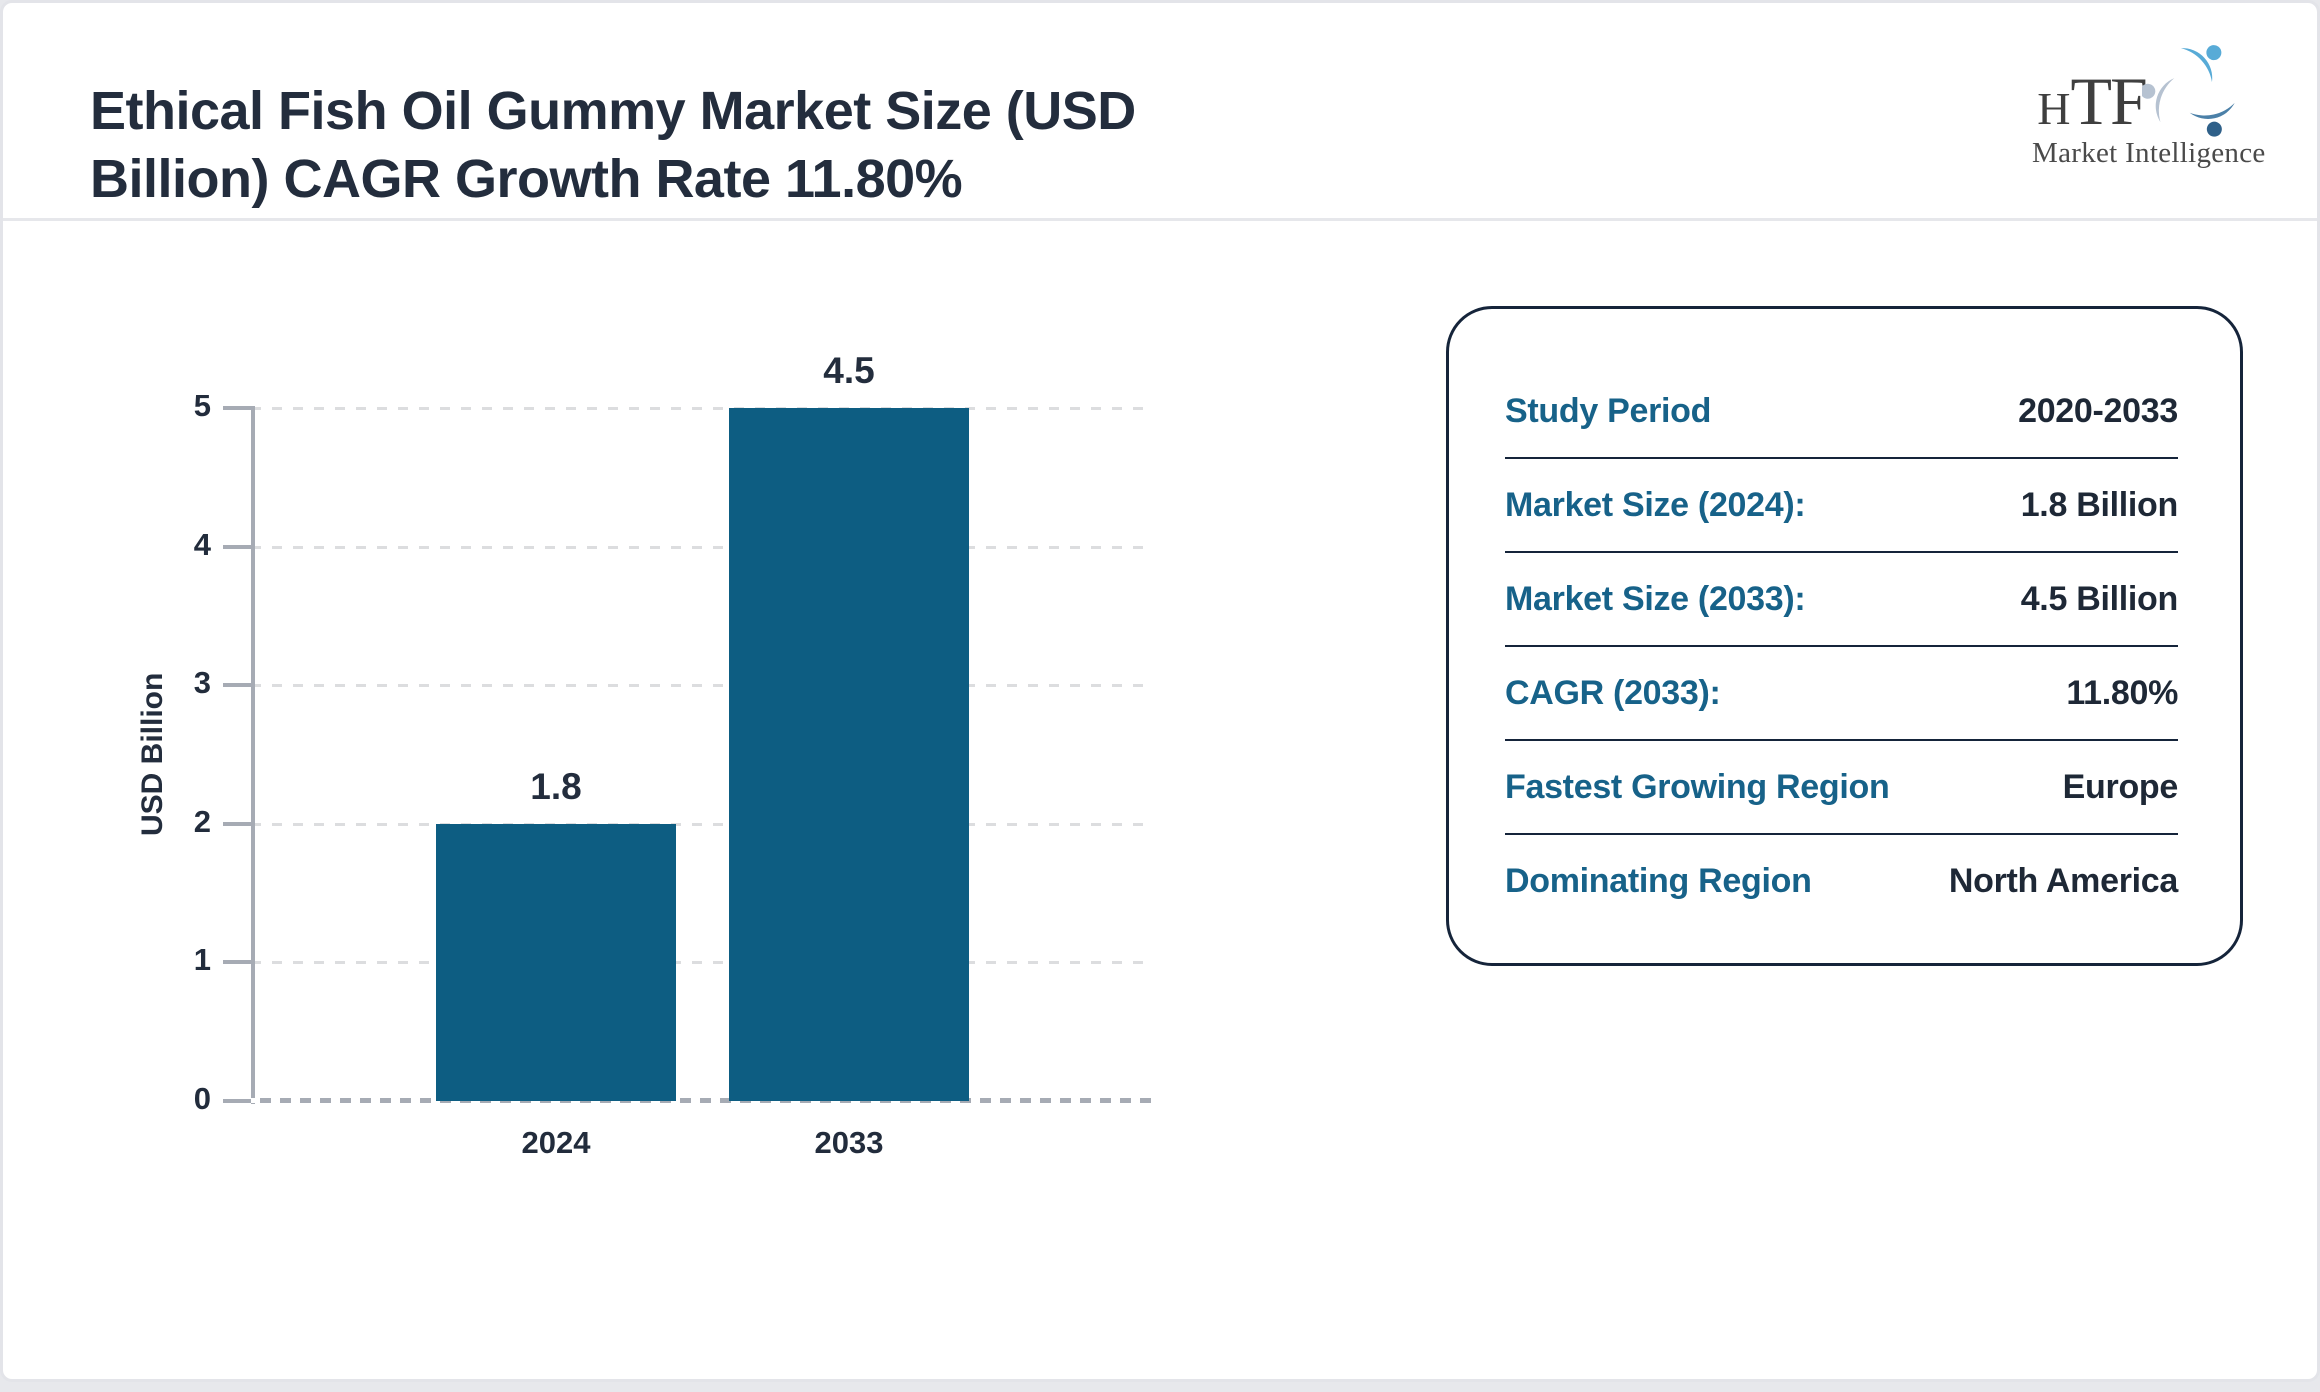  I want to click on logo-subtitle: Market Intelligence, so click(2149, 153).